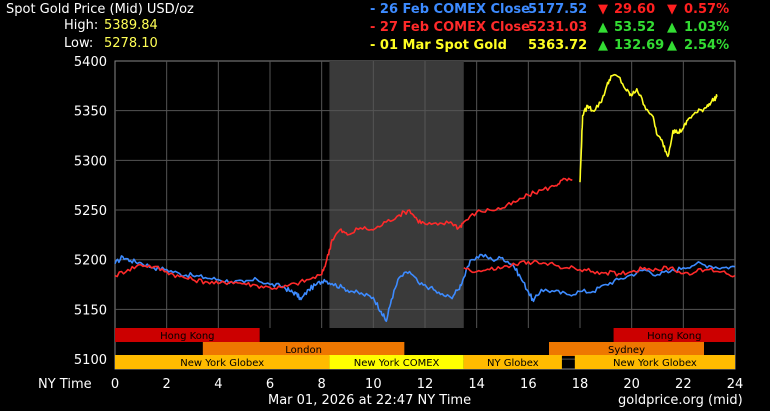 Image resolution: width=770 pixels, height=411 pixels. What do you see at coordinates (476, 384) in the screenshot?
I see `x-tick-label: 14` at bounding box center [476, 384].